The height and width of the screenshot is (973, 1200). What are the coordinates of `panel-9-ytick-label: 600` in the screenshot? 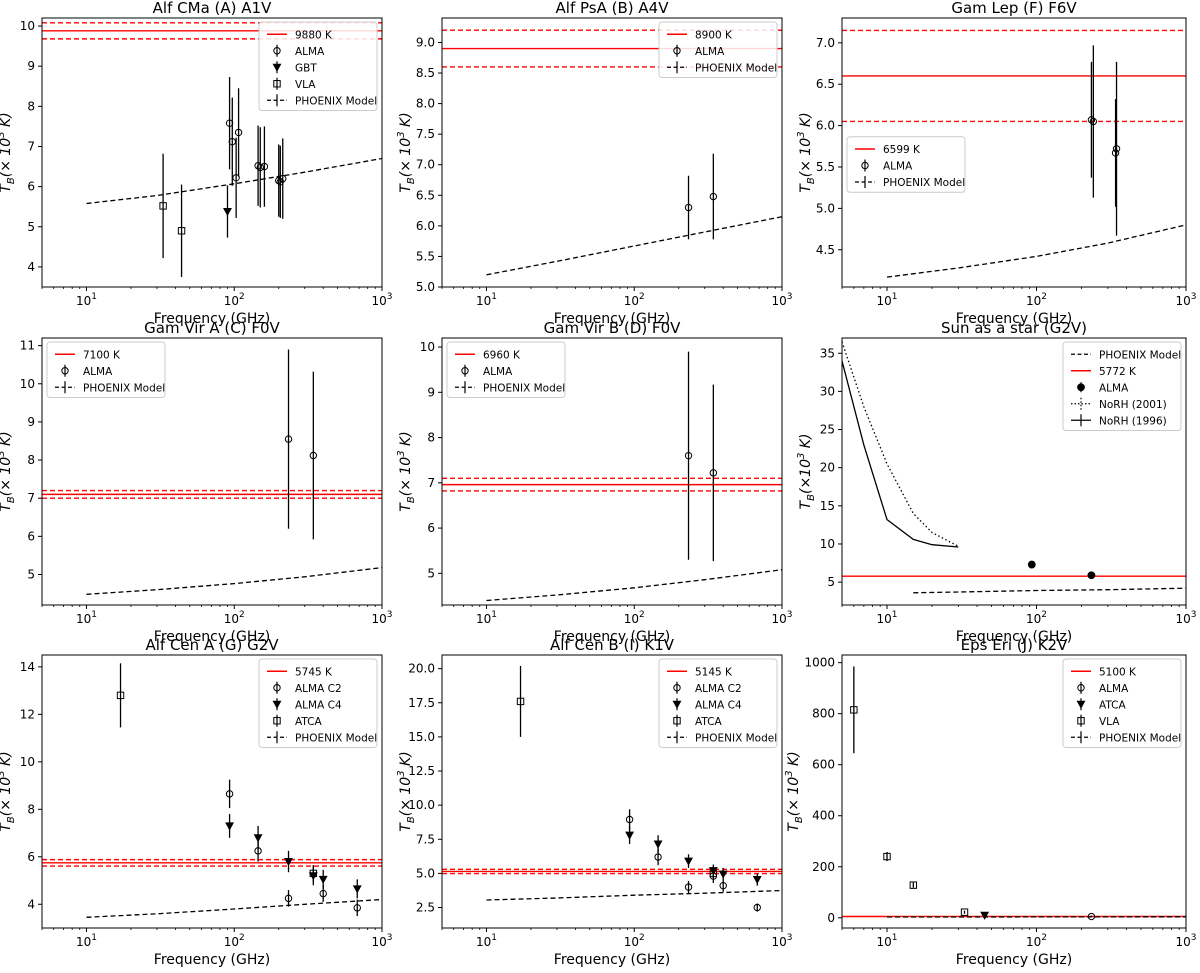 It's located at (823, 765).